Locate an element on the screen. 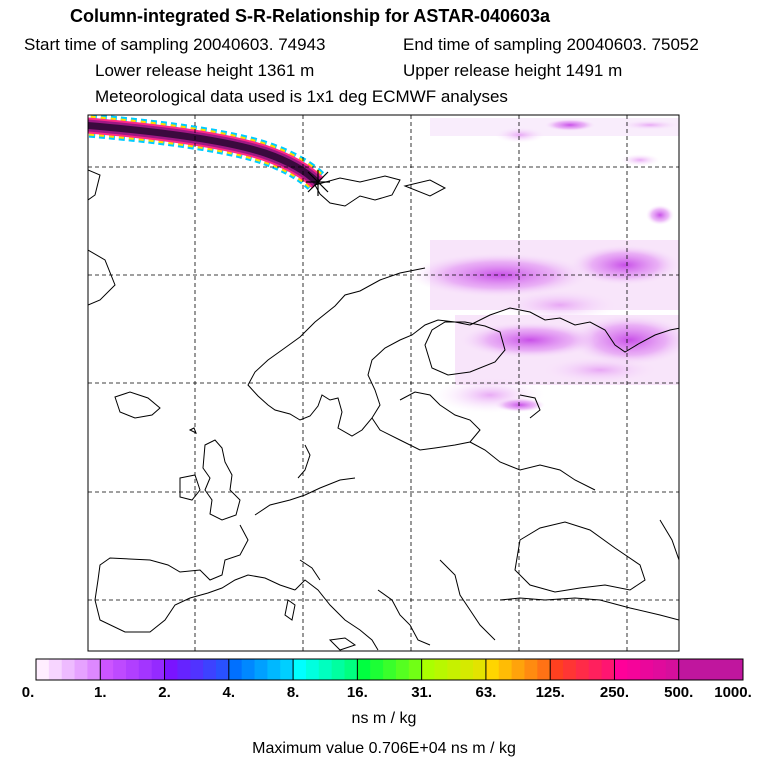 The height and width of the screenshot is (768, 768). colorbar-tick-label: 63. is located at coordinates (486, 692).